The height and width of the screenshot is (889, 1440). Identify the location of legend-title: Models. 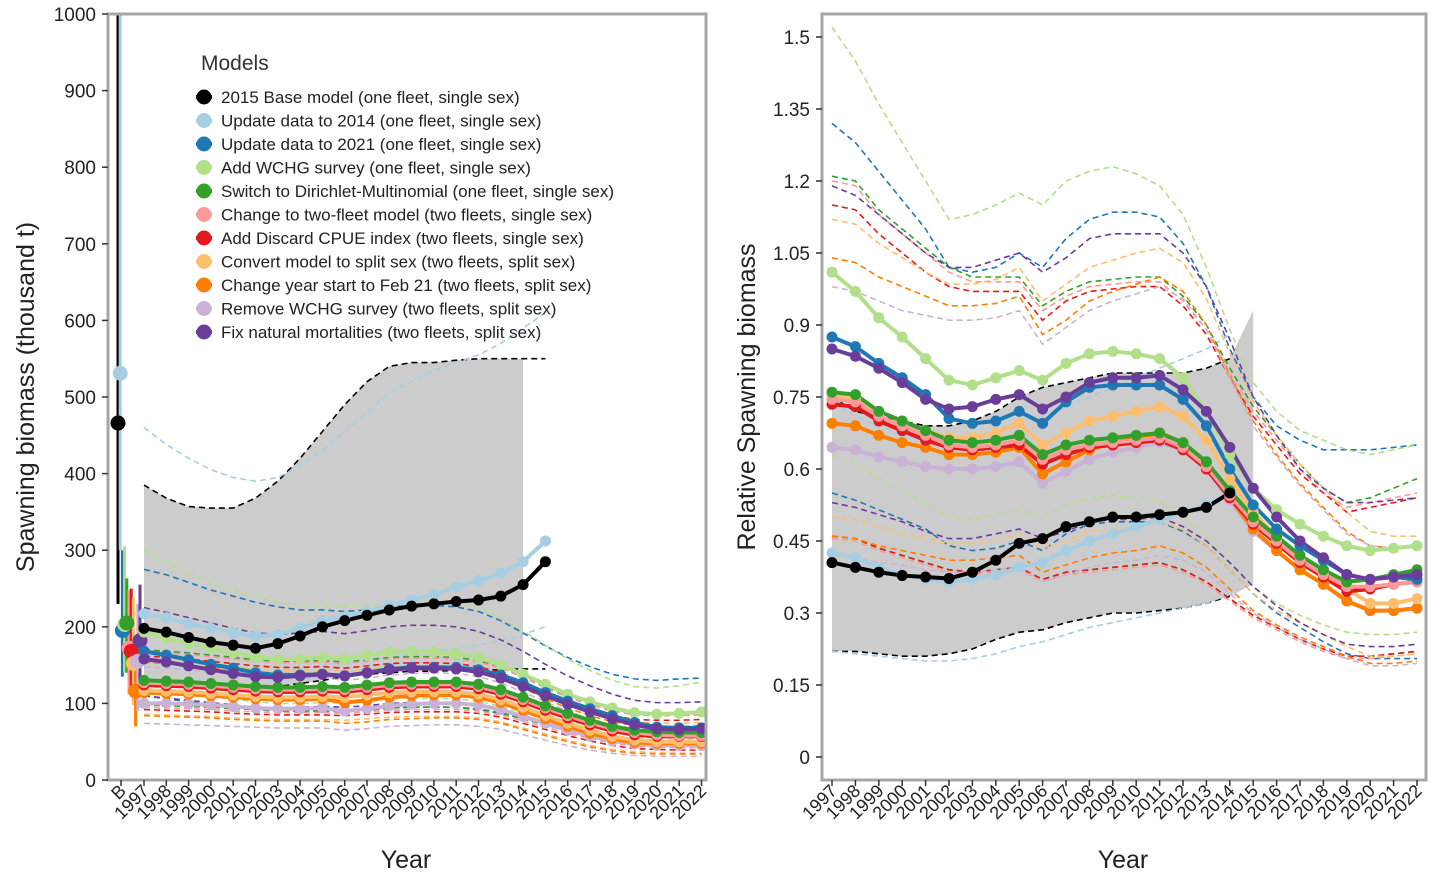
(235, 63).